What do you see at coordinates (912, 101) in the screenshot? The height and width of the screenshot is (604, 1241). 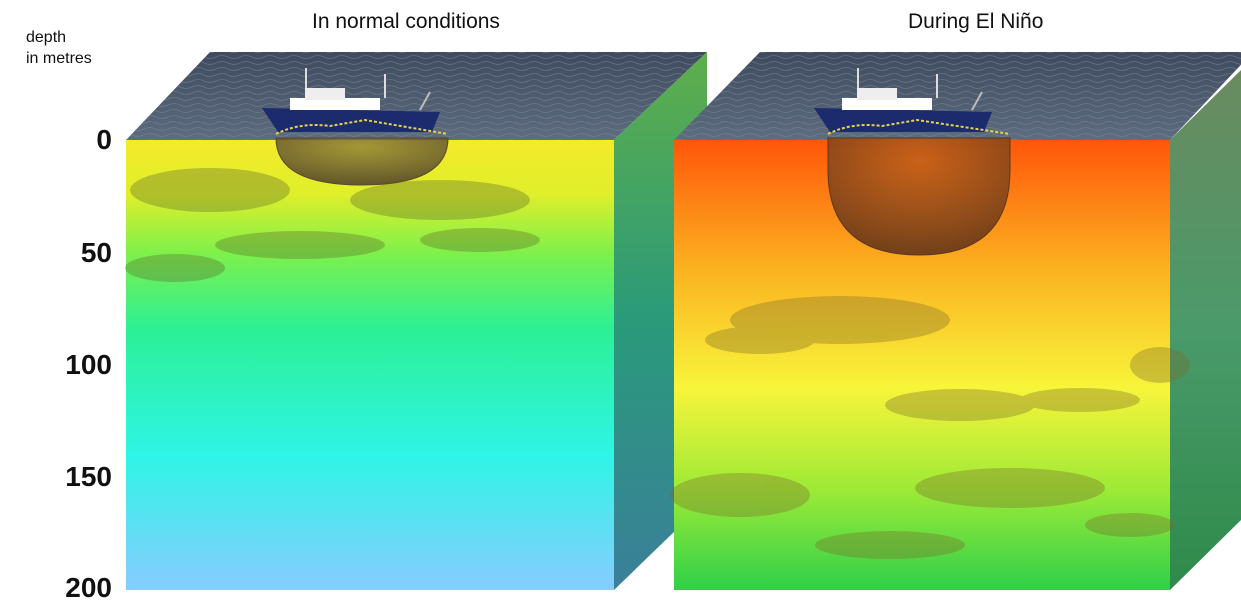 I see `el-nino-fishing-boat` at bounding box center [912, 101].